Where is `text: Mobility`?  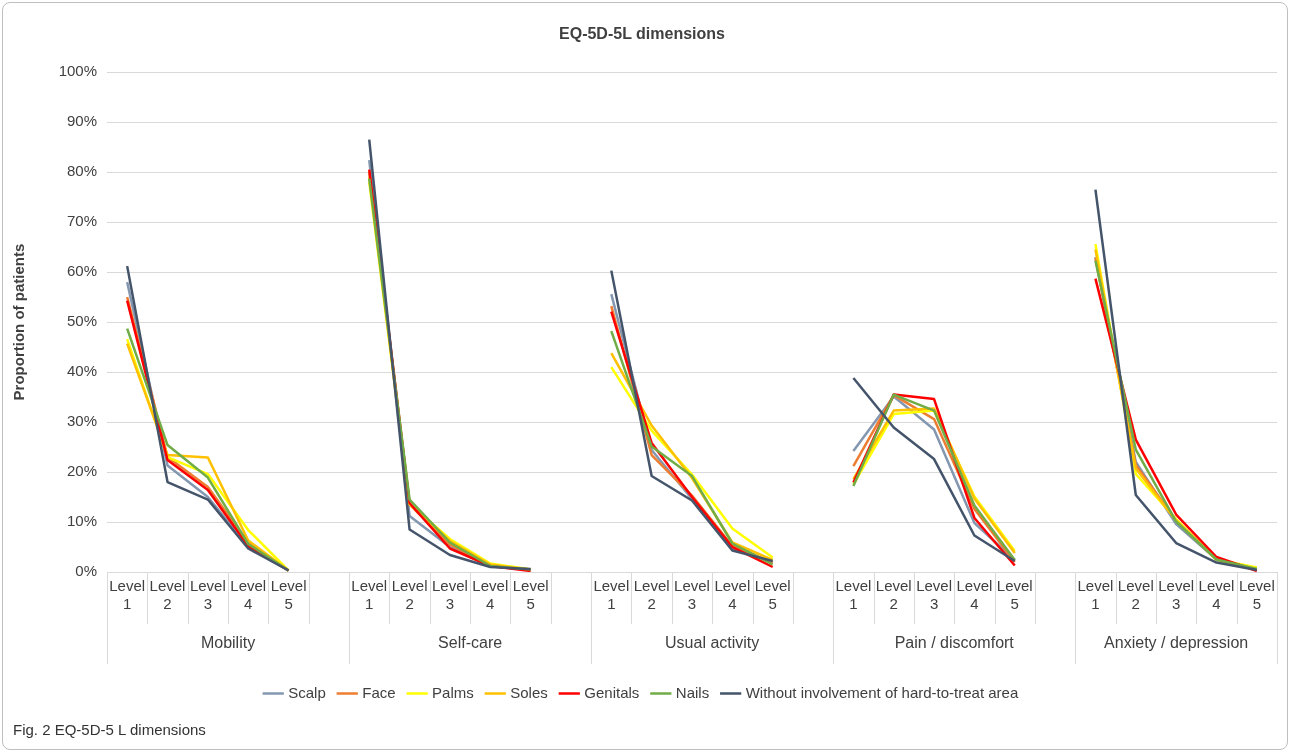
text: Mobility is located at coordinates (228, 643).